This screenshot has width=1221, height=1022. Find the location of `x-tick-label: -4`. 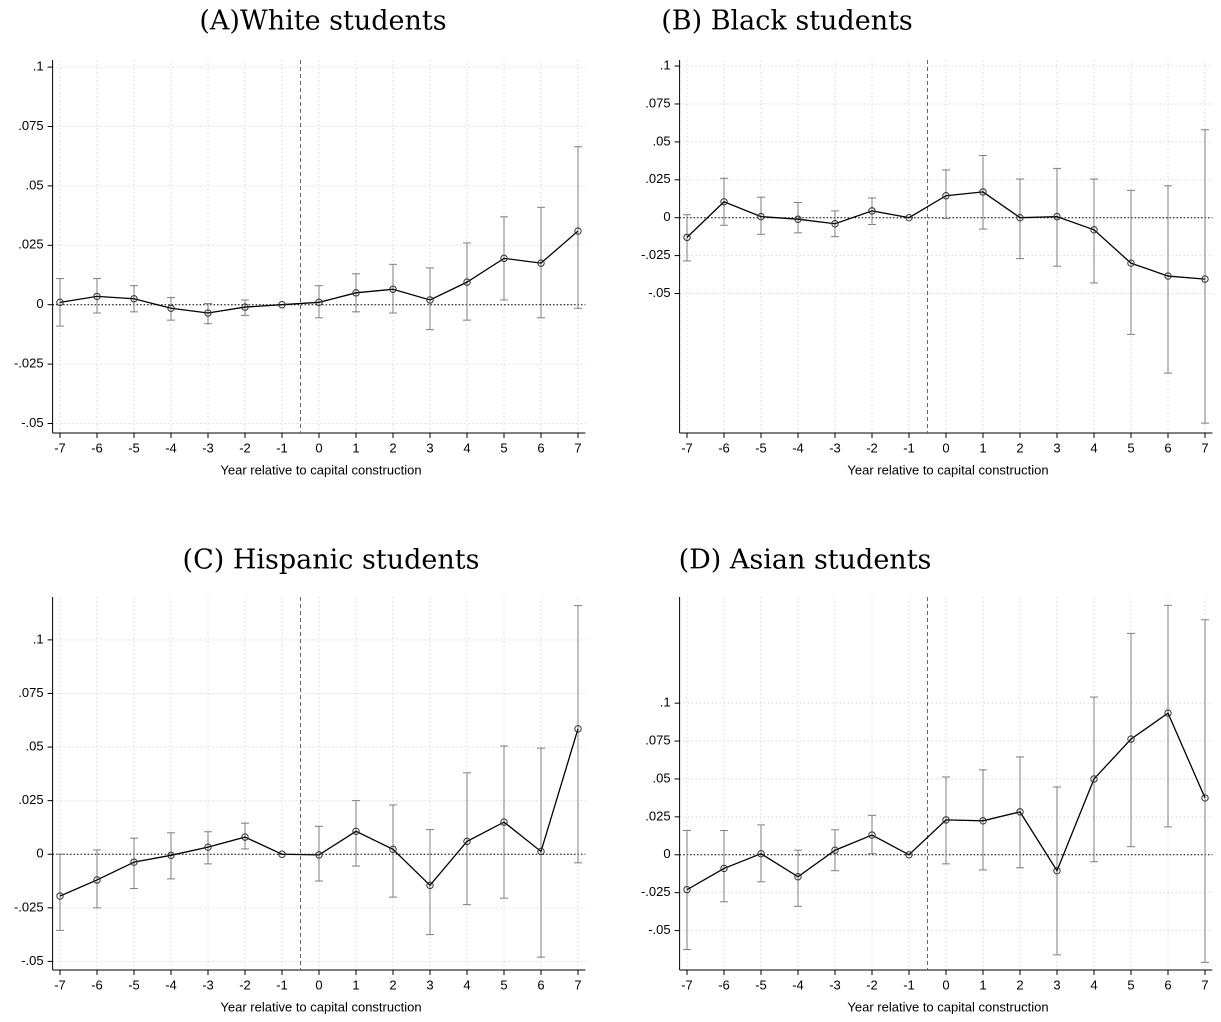

x-tick-label: -4 is located at coordinates (798, 447).